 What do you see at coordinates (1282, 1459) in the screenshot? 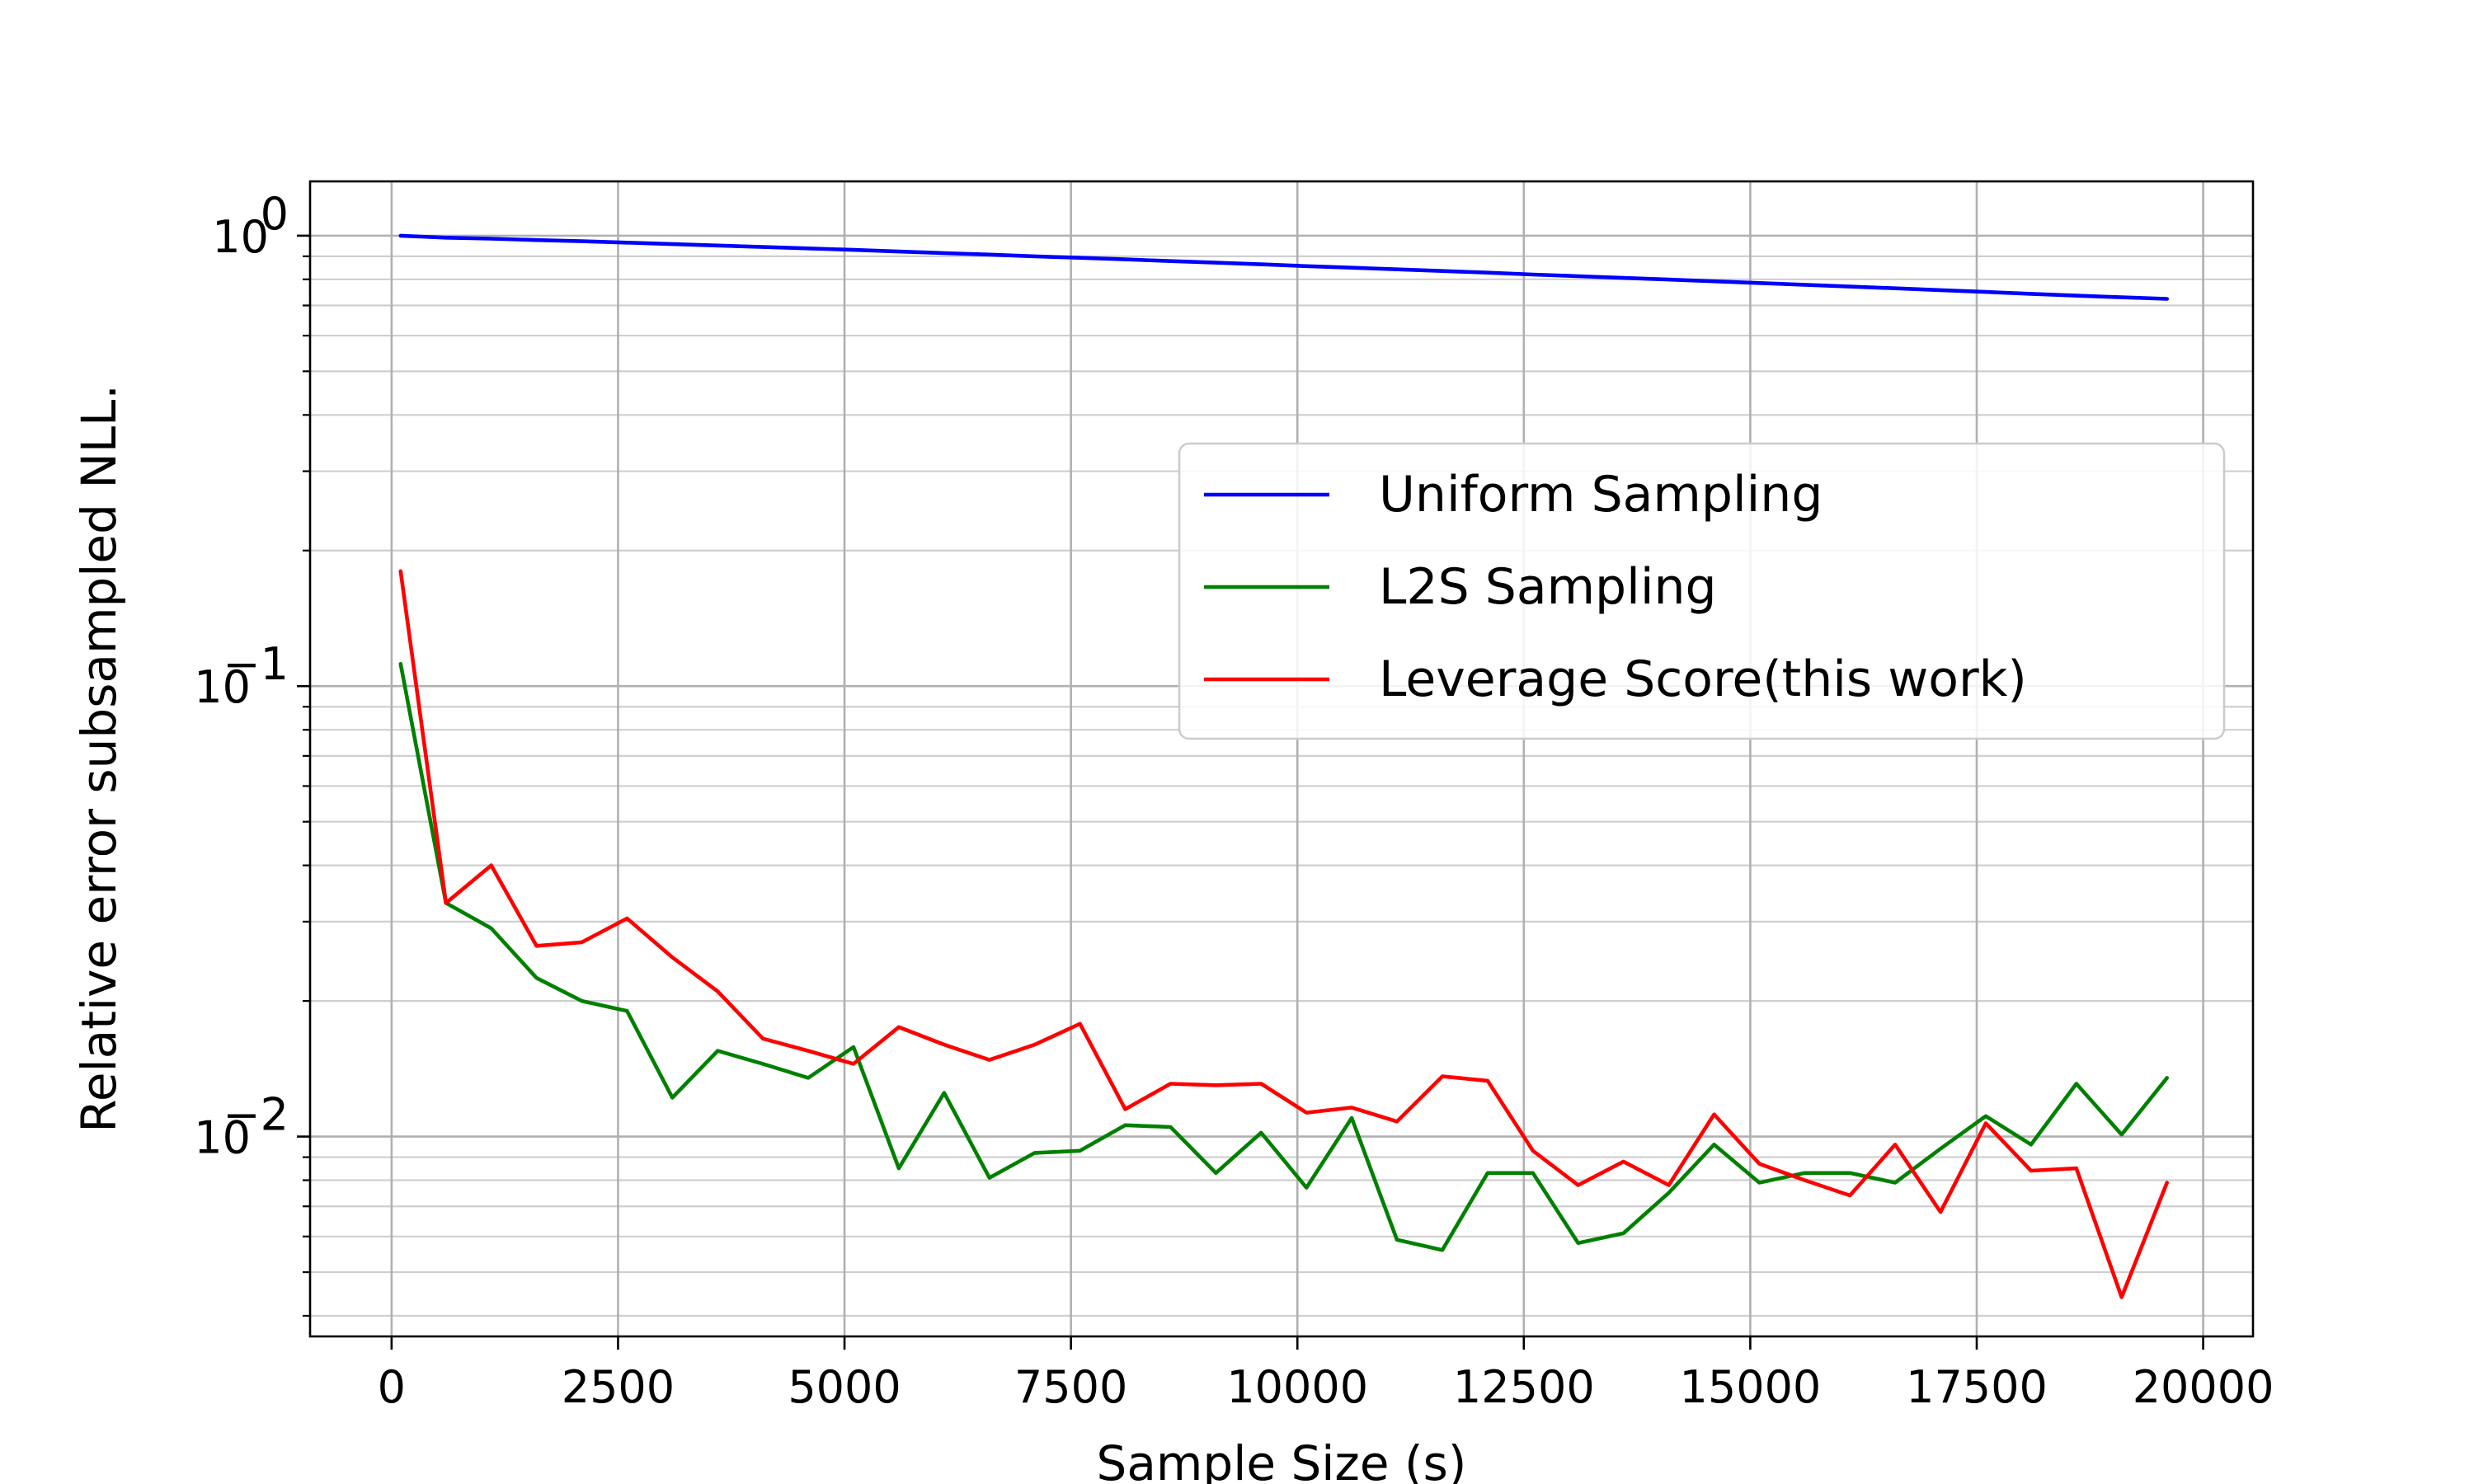
I see `x-axis-label: Sample Size (s)` at bounding box center [1282, 1459].